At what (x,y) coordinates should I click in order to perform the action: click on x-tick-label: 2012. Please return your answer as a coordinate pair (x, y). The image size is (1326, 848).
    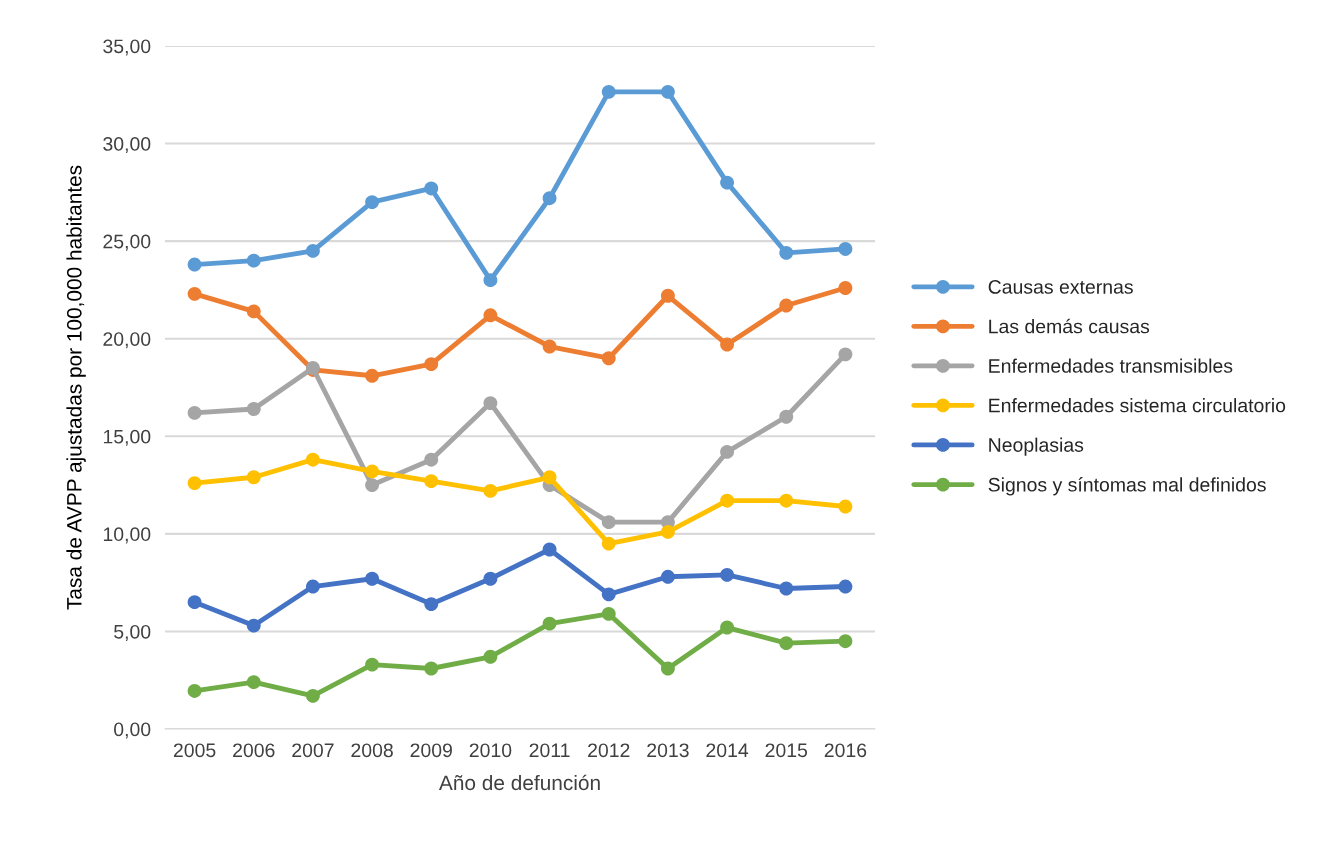
    Looking at the image, I should click on (609, 750).